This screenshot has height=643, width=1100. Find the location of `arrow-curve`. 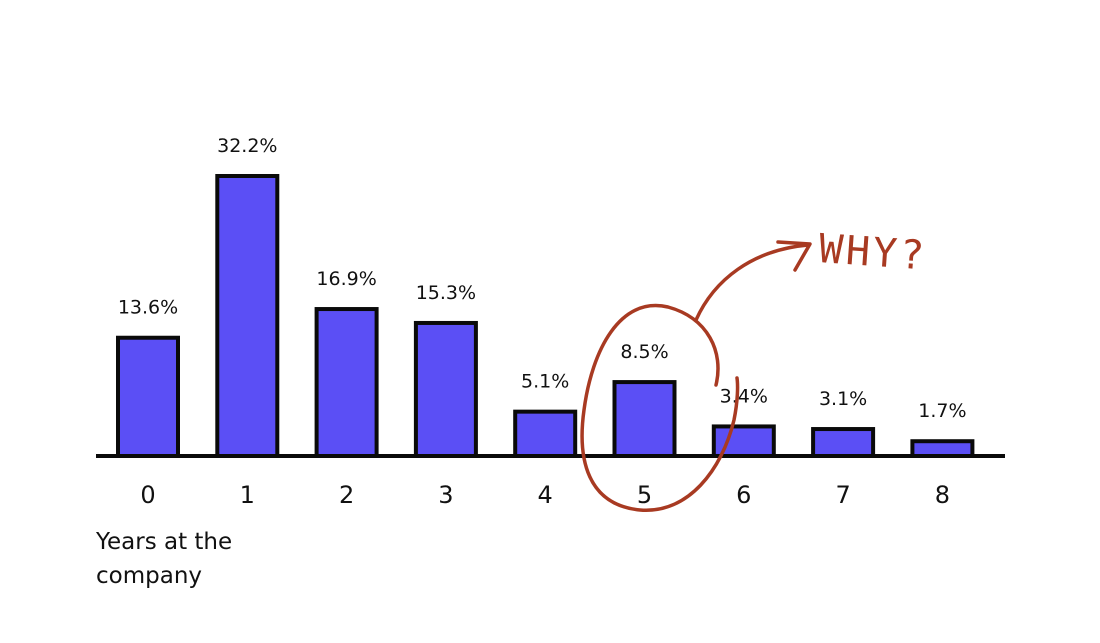

arrow-curve is located at coordinates (752, 282).